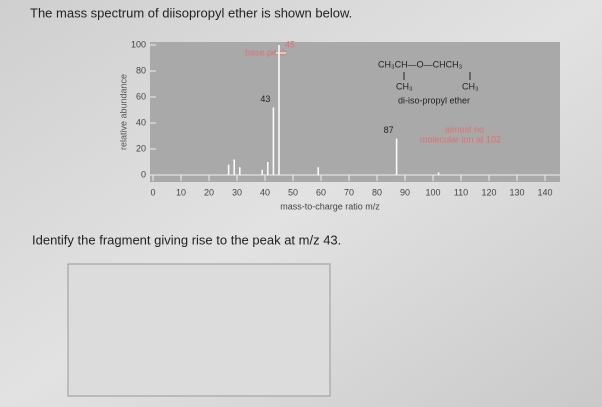  What do you see at coordinates (123, 112) in the screenshot?
I see `y-axis-label: relative abundance` at bounding box center [123, 112].